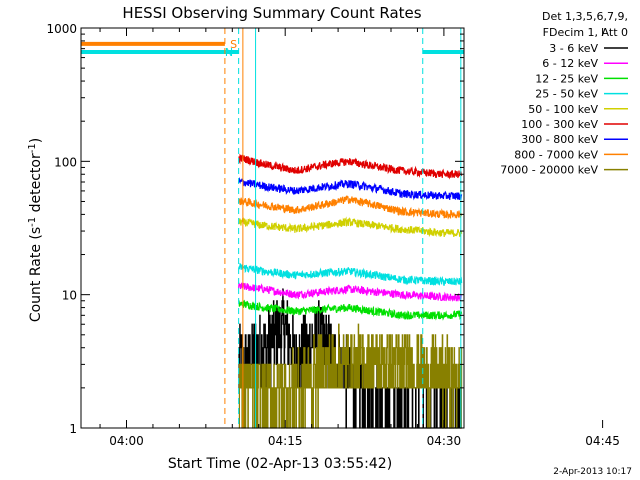  I want to click on y-axis-label: Count Rate (s-1 detector-1), so click(36, 230).